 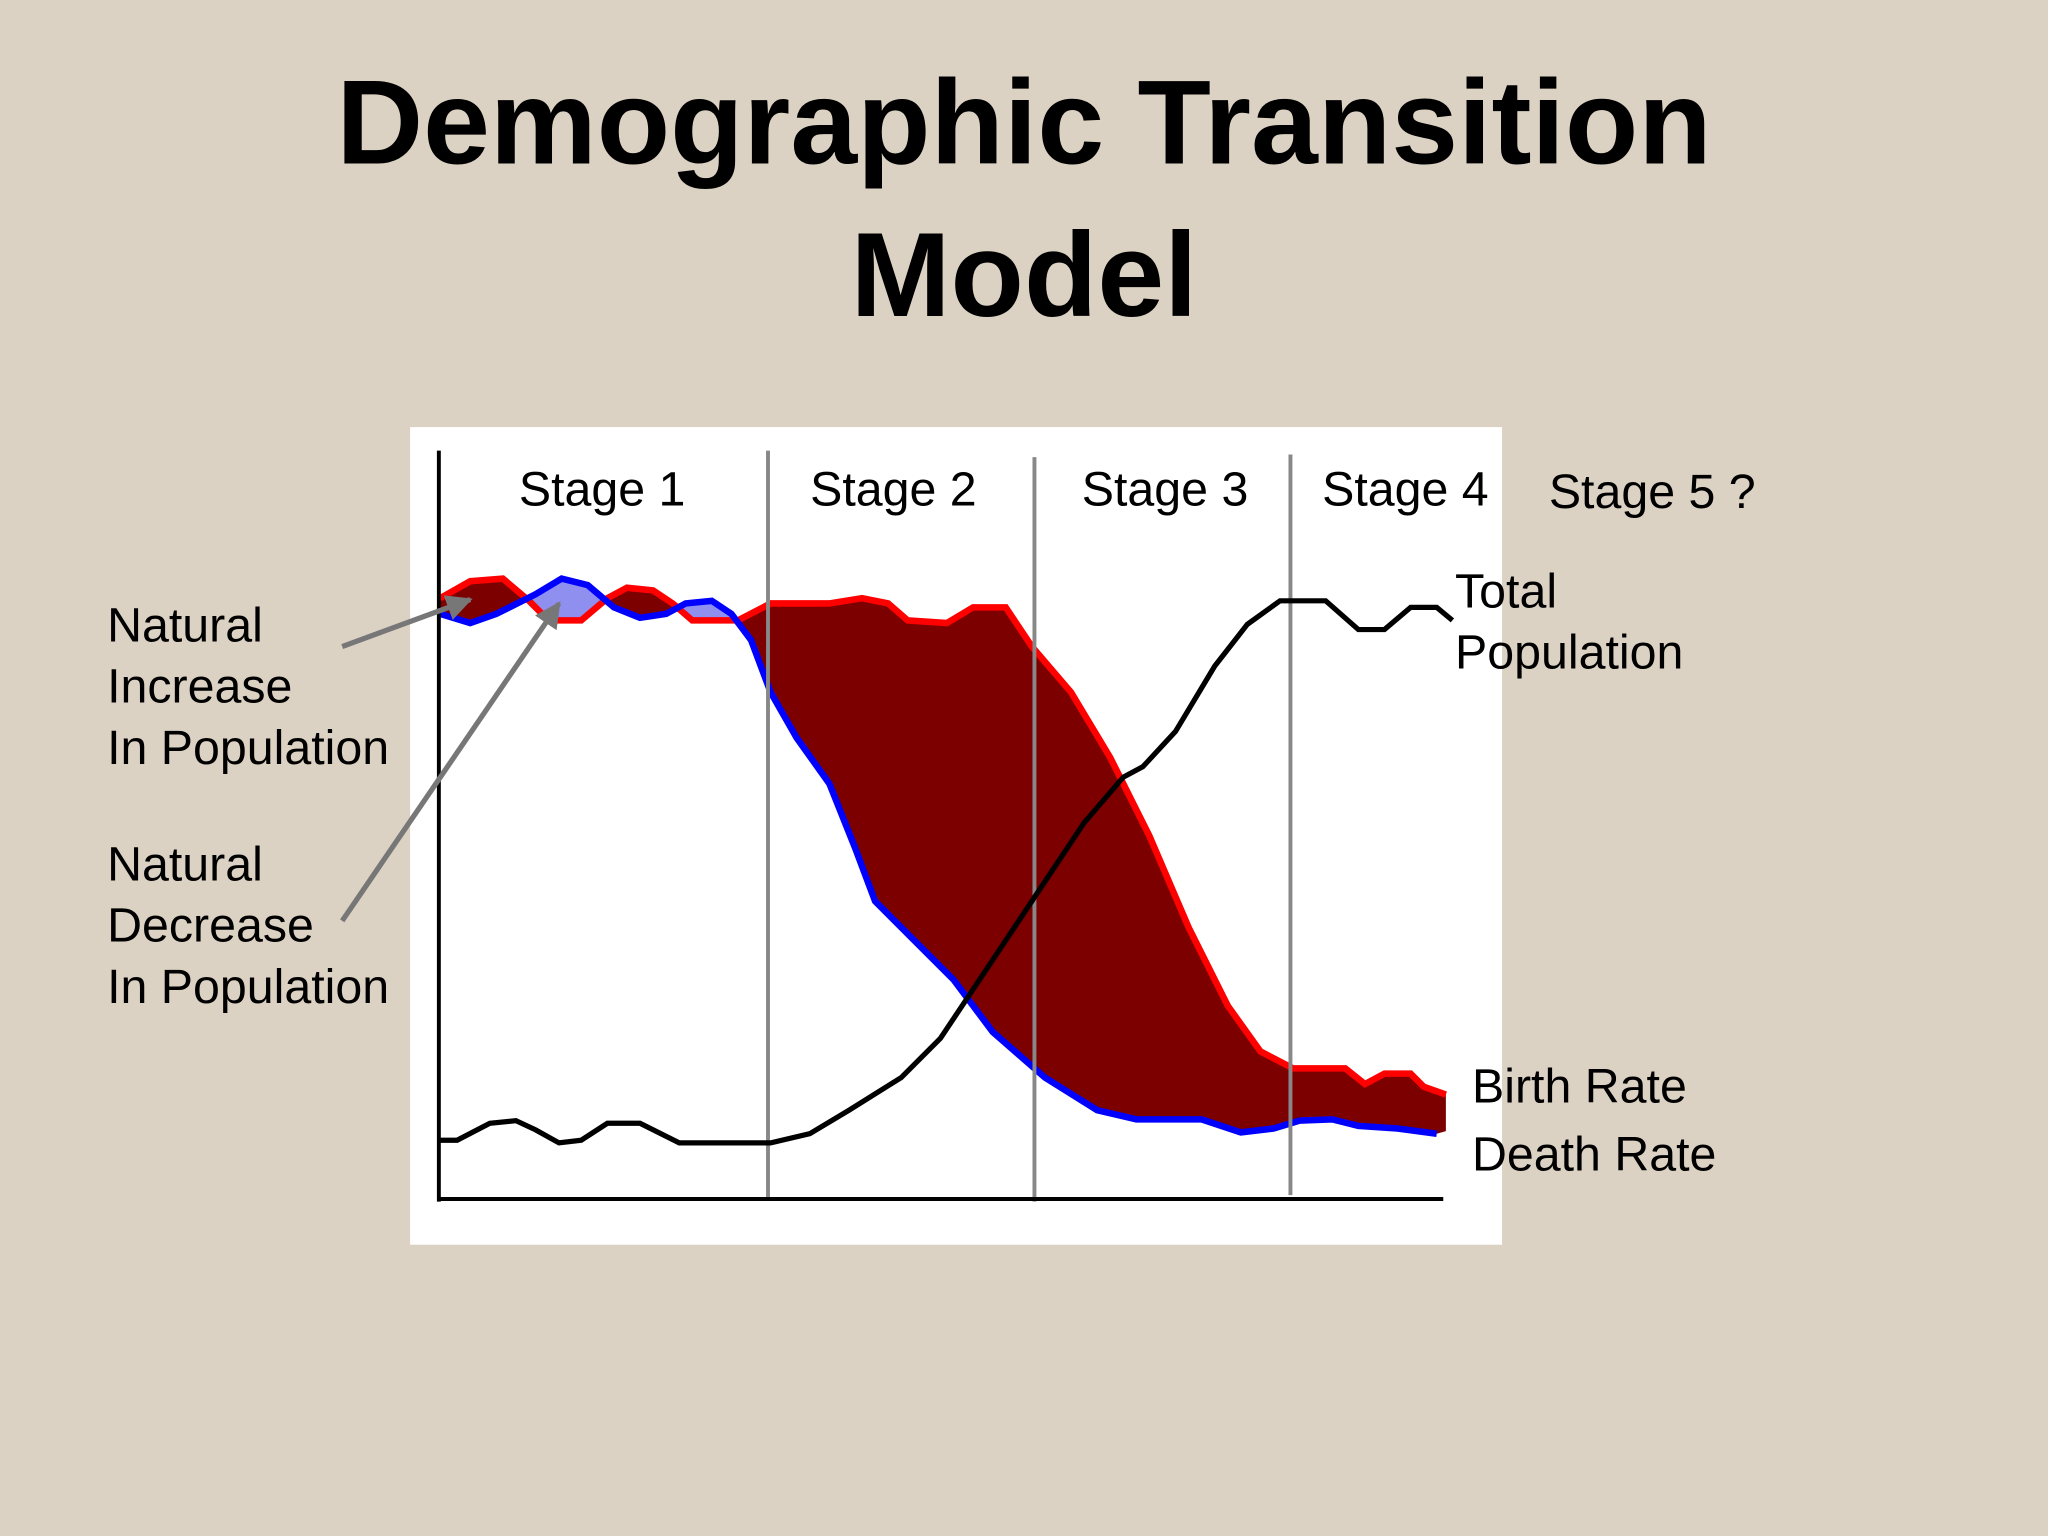 I want to click on title-line: Model, so click(x=1023, y=275).